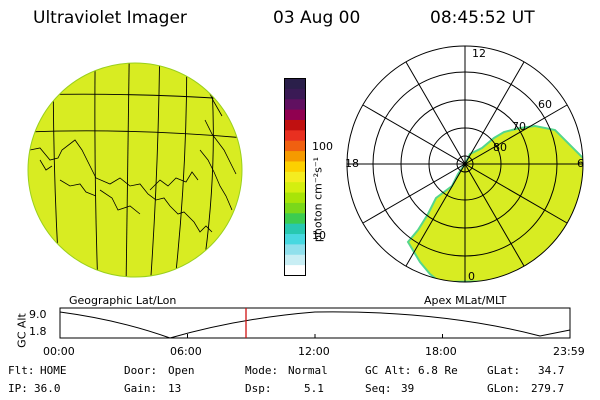 The image size is (600, 400). Describe the element at coordinates (322, 146) in the screenshot. I see `colorbar-tick-100: 100` at that location.